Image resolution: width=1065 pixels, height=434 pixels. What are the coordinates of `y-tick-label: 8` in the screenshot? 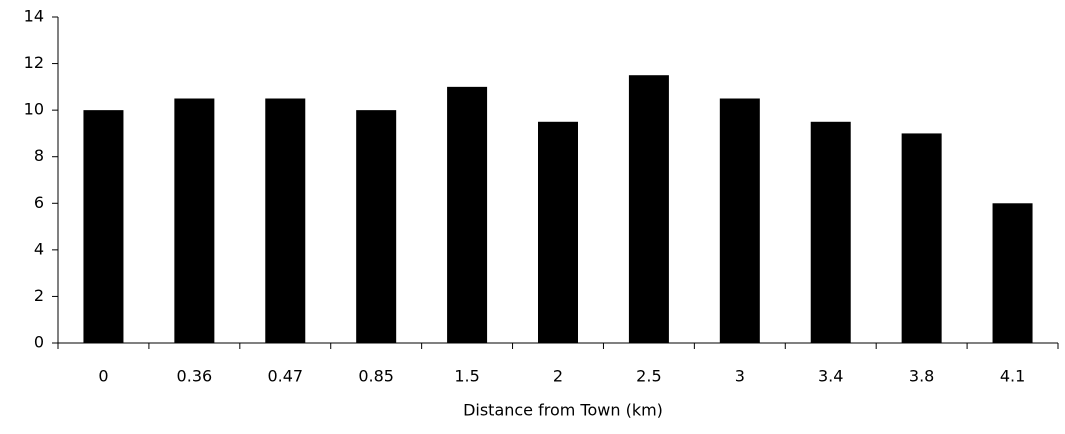 It's located at (39, 155).